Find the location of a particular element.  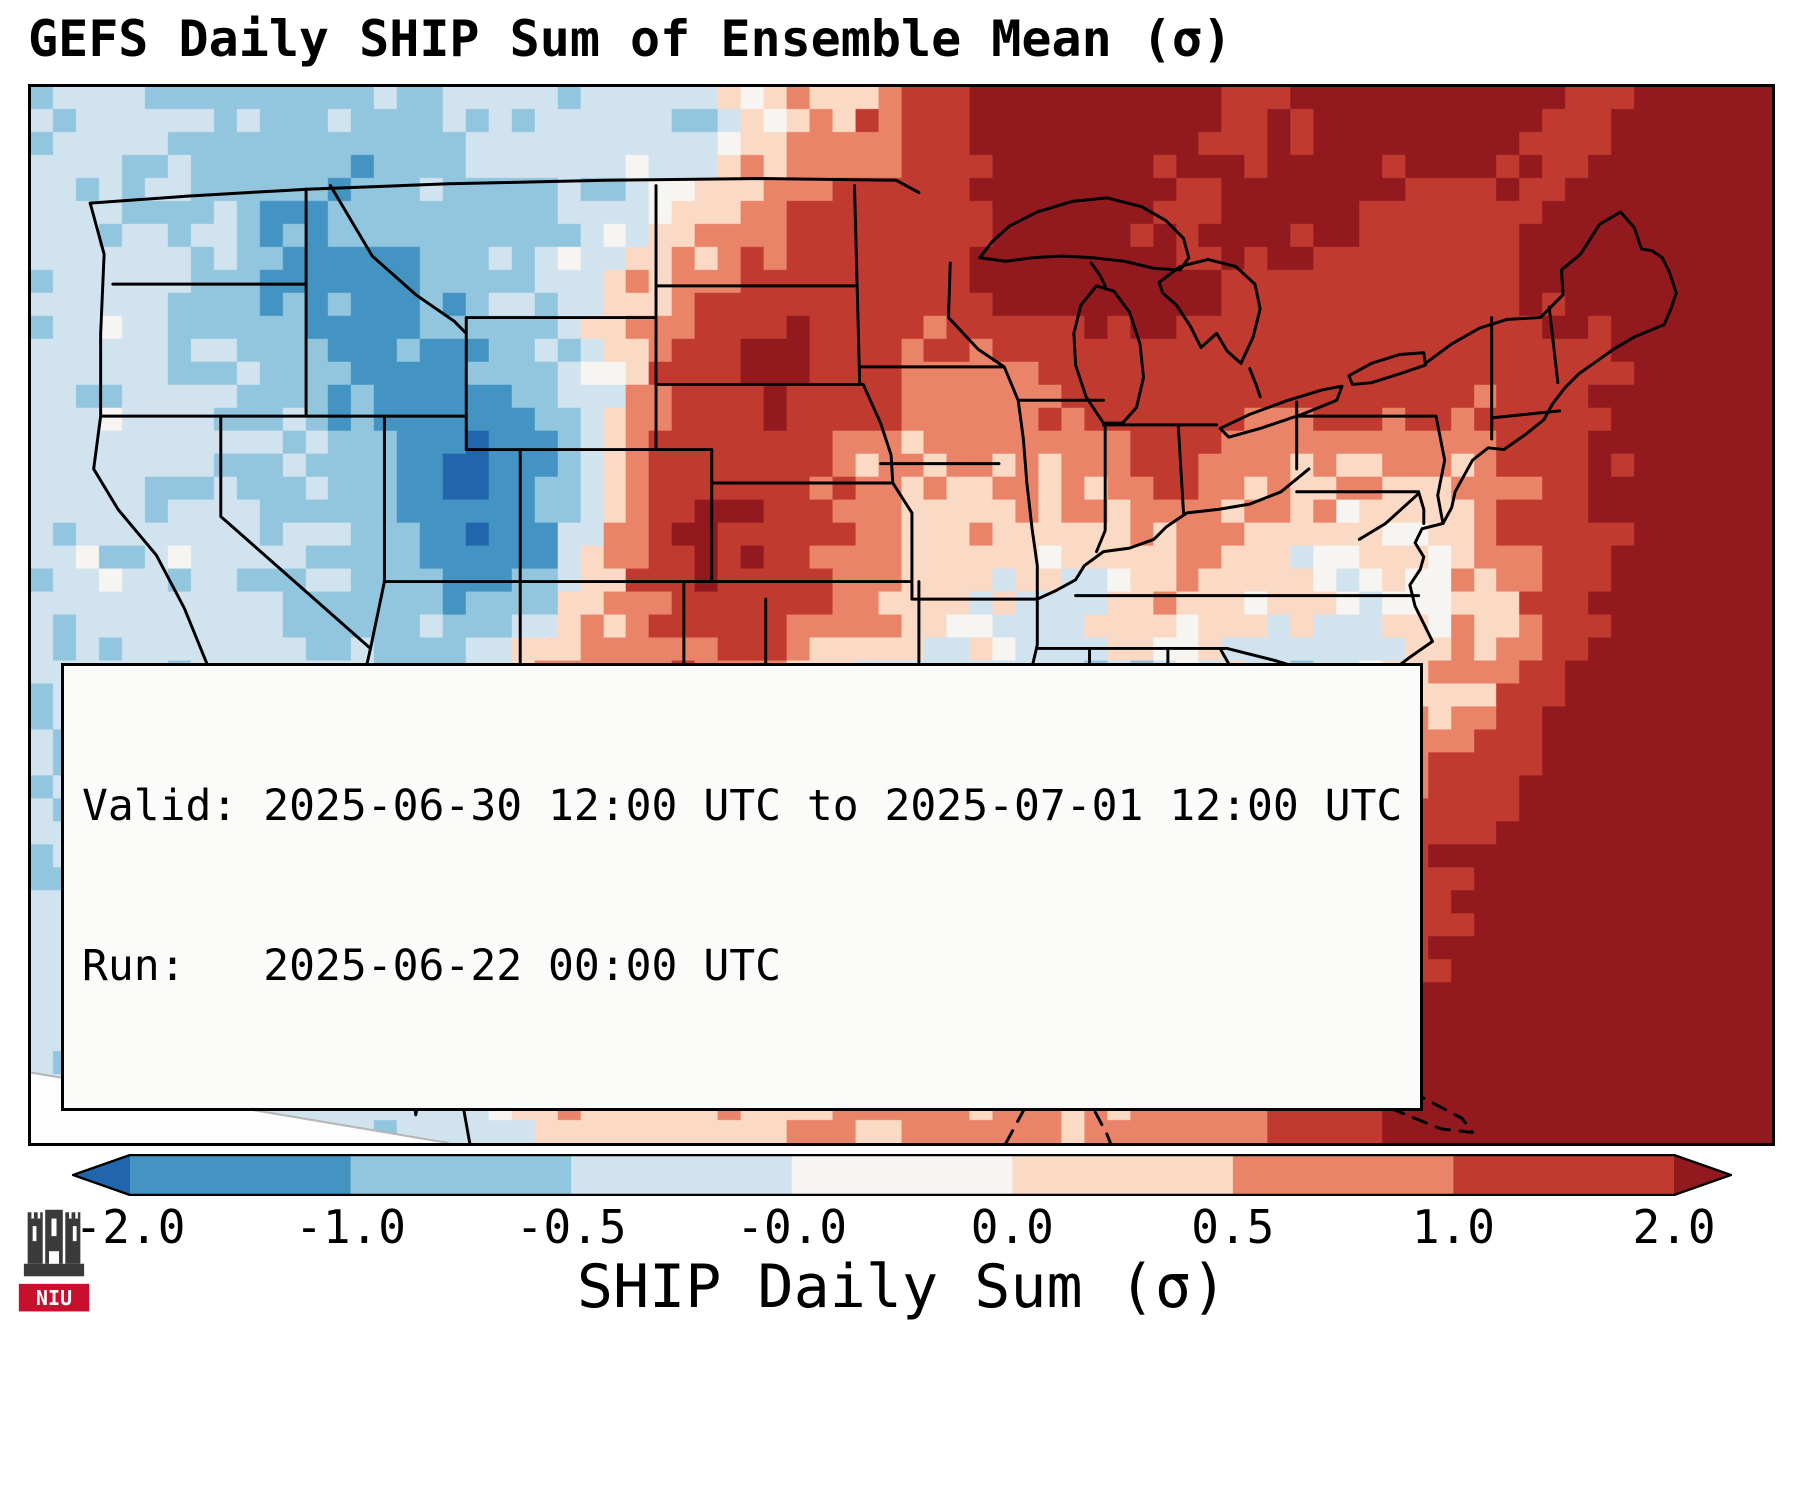

colorbar-outline is located at coordinates (902, 1175).